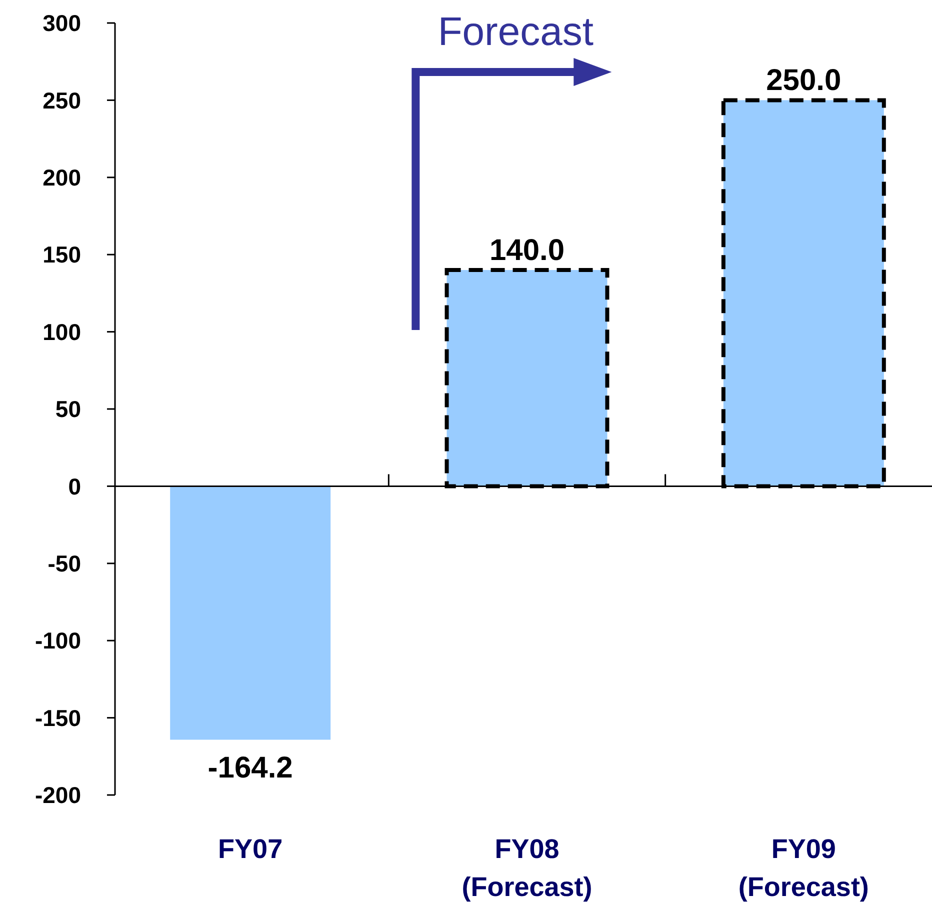 The height and width of the screenshot is (913, 932). Describe the element at coordinates (61, 100) in the screenshot. I see `y-tick-label: 250` at that location.